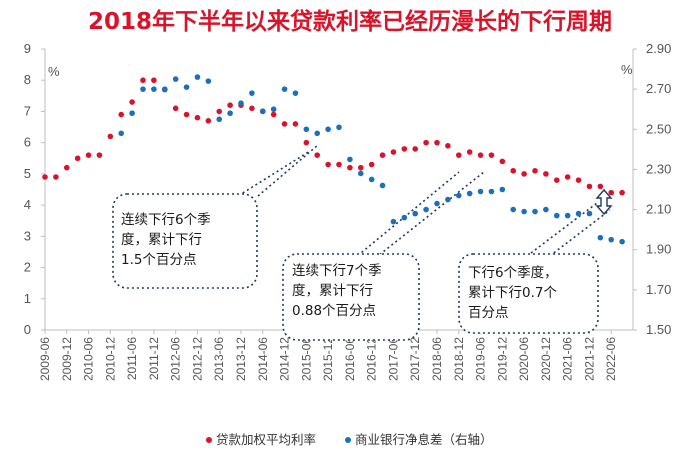 The height and width of the screenshot is (457, 700). I want to click on annotation-text: 连续下行6个季, so click(166, 220).